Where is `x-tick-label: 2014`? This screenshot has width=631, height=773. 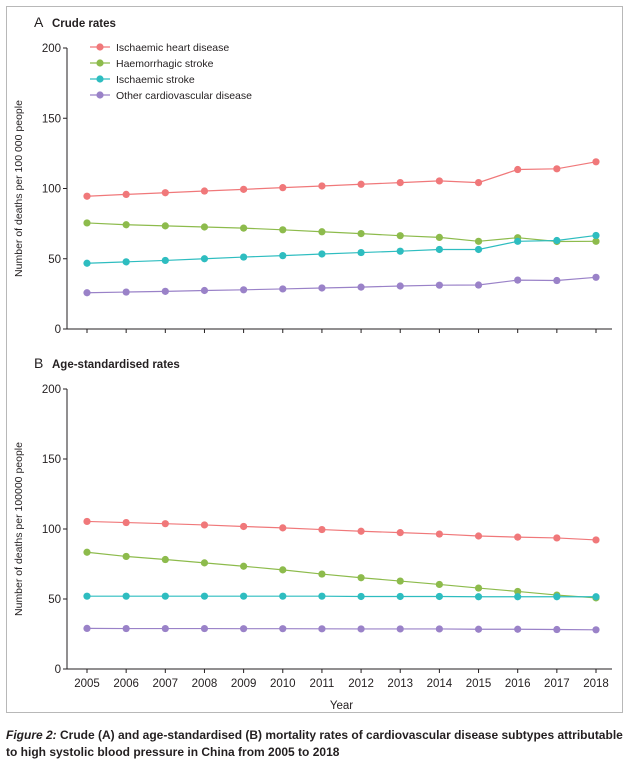
x-tick-label: 2014 is located at coordinates (440, 684).